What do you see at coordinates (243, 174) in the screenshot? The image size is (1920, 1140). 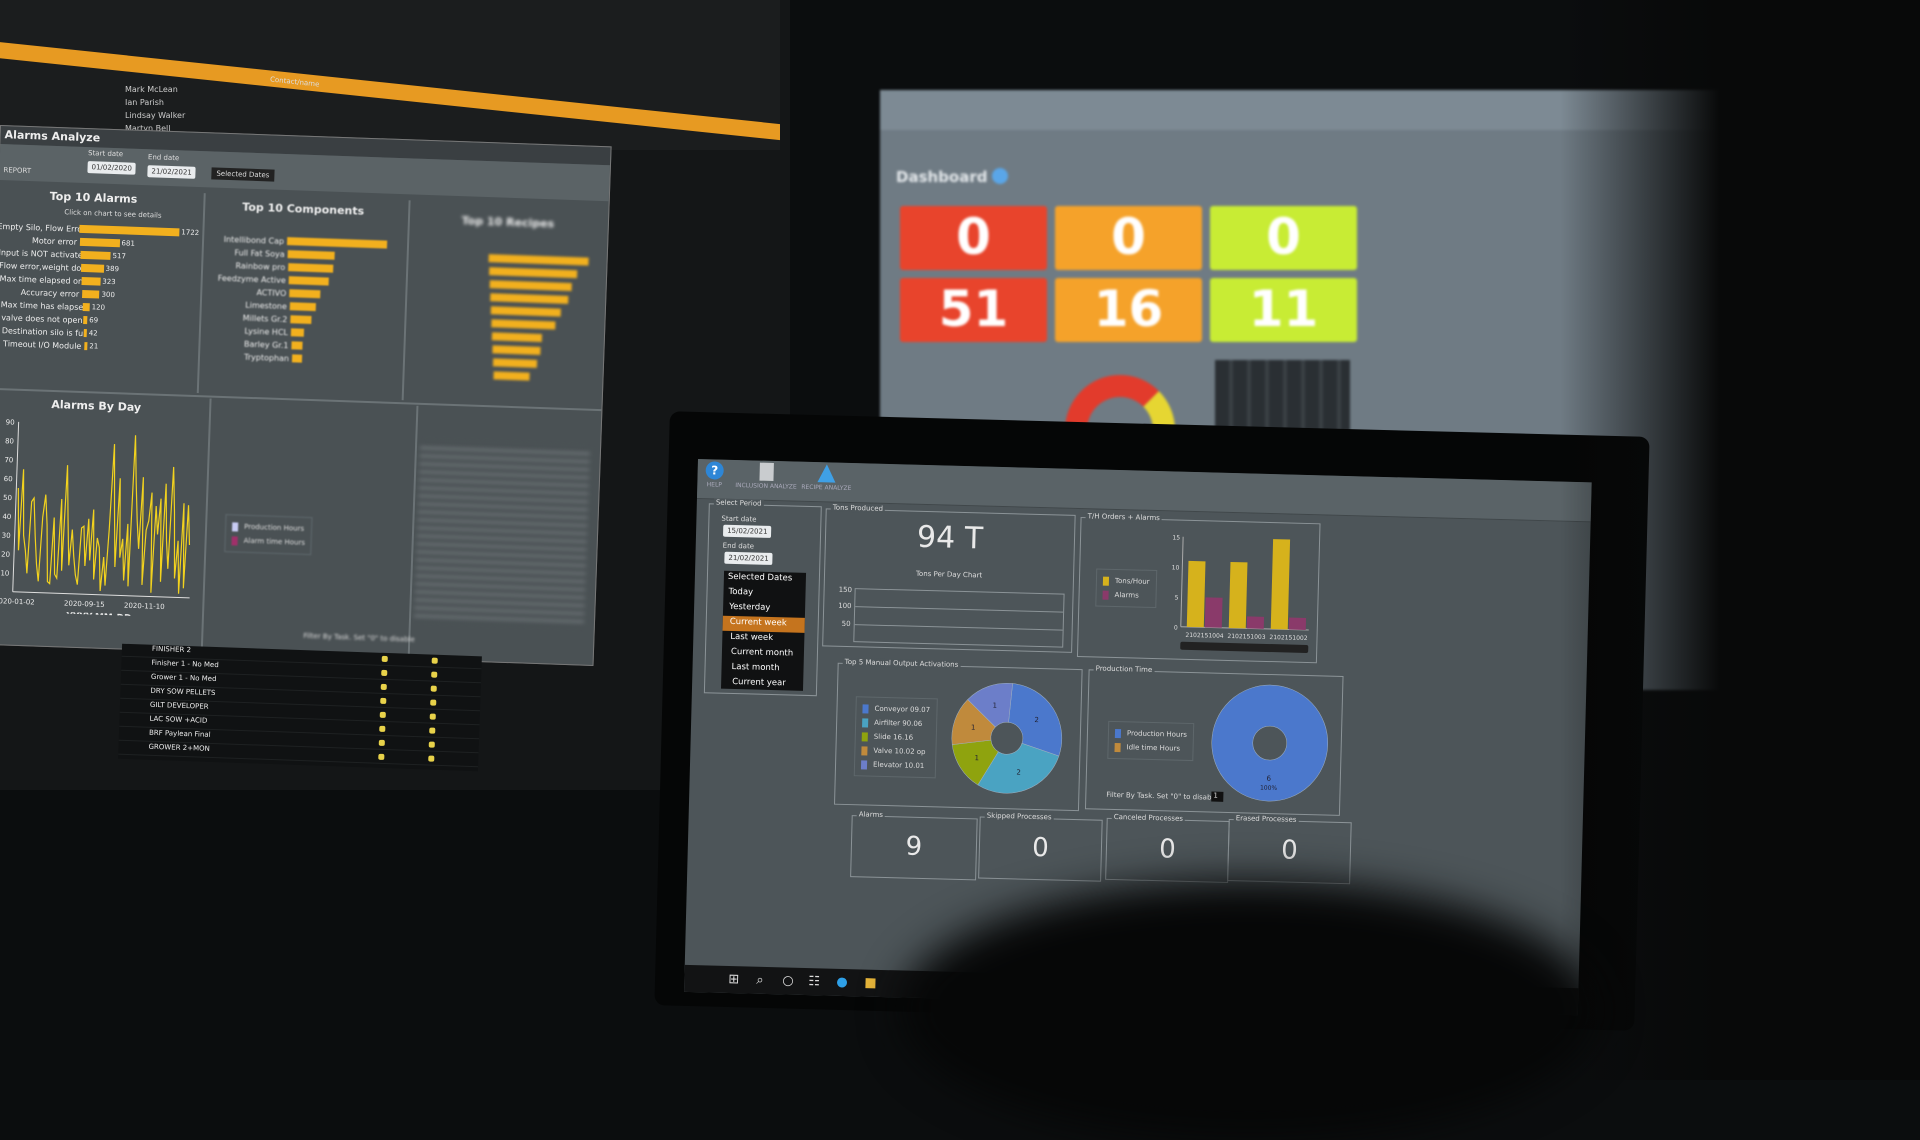 I see `date-selector: Selected Dates` at bounding box center [243, 174].